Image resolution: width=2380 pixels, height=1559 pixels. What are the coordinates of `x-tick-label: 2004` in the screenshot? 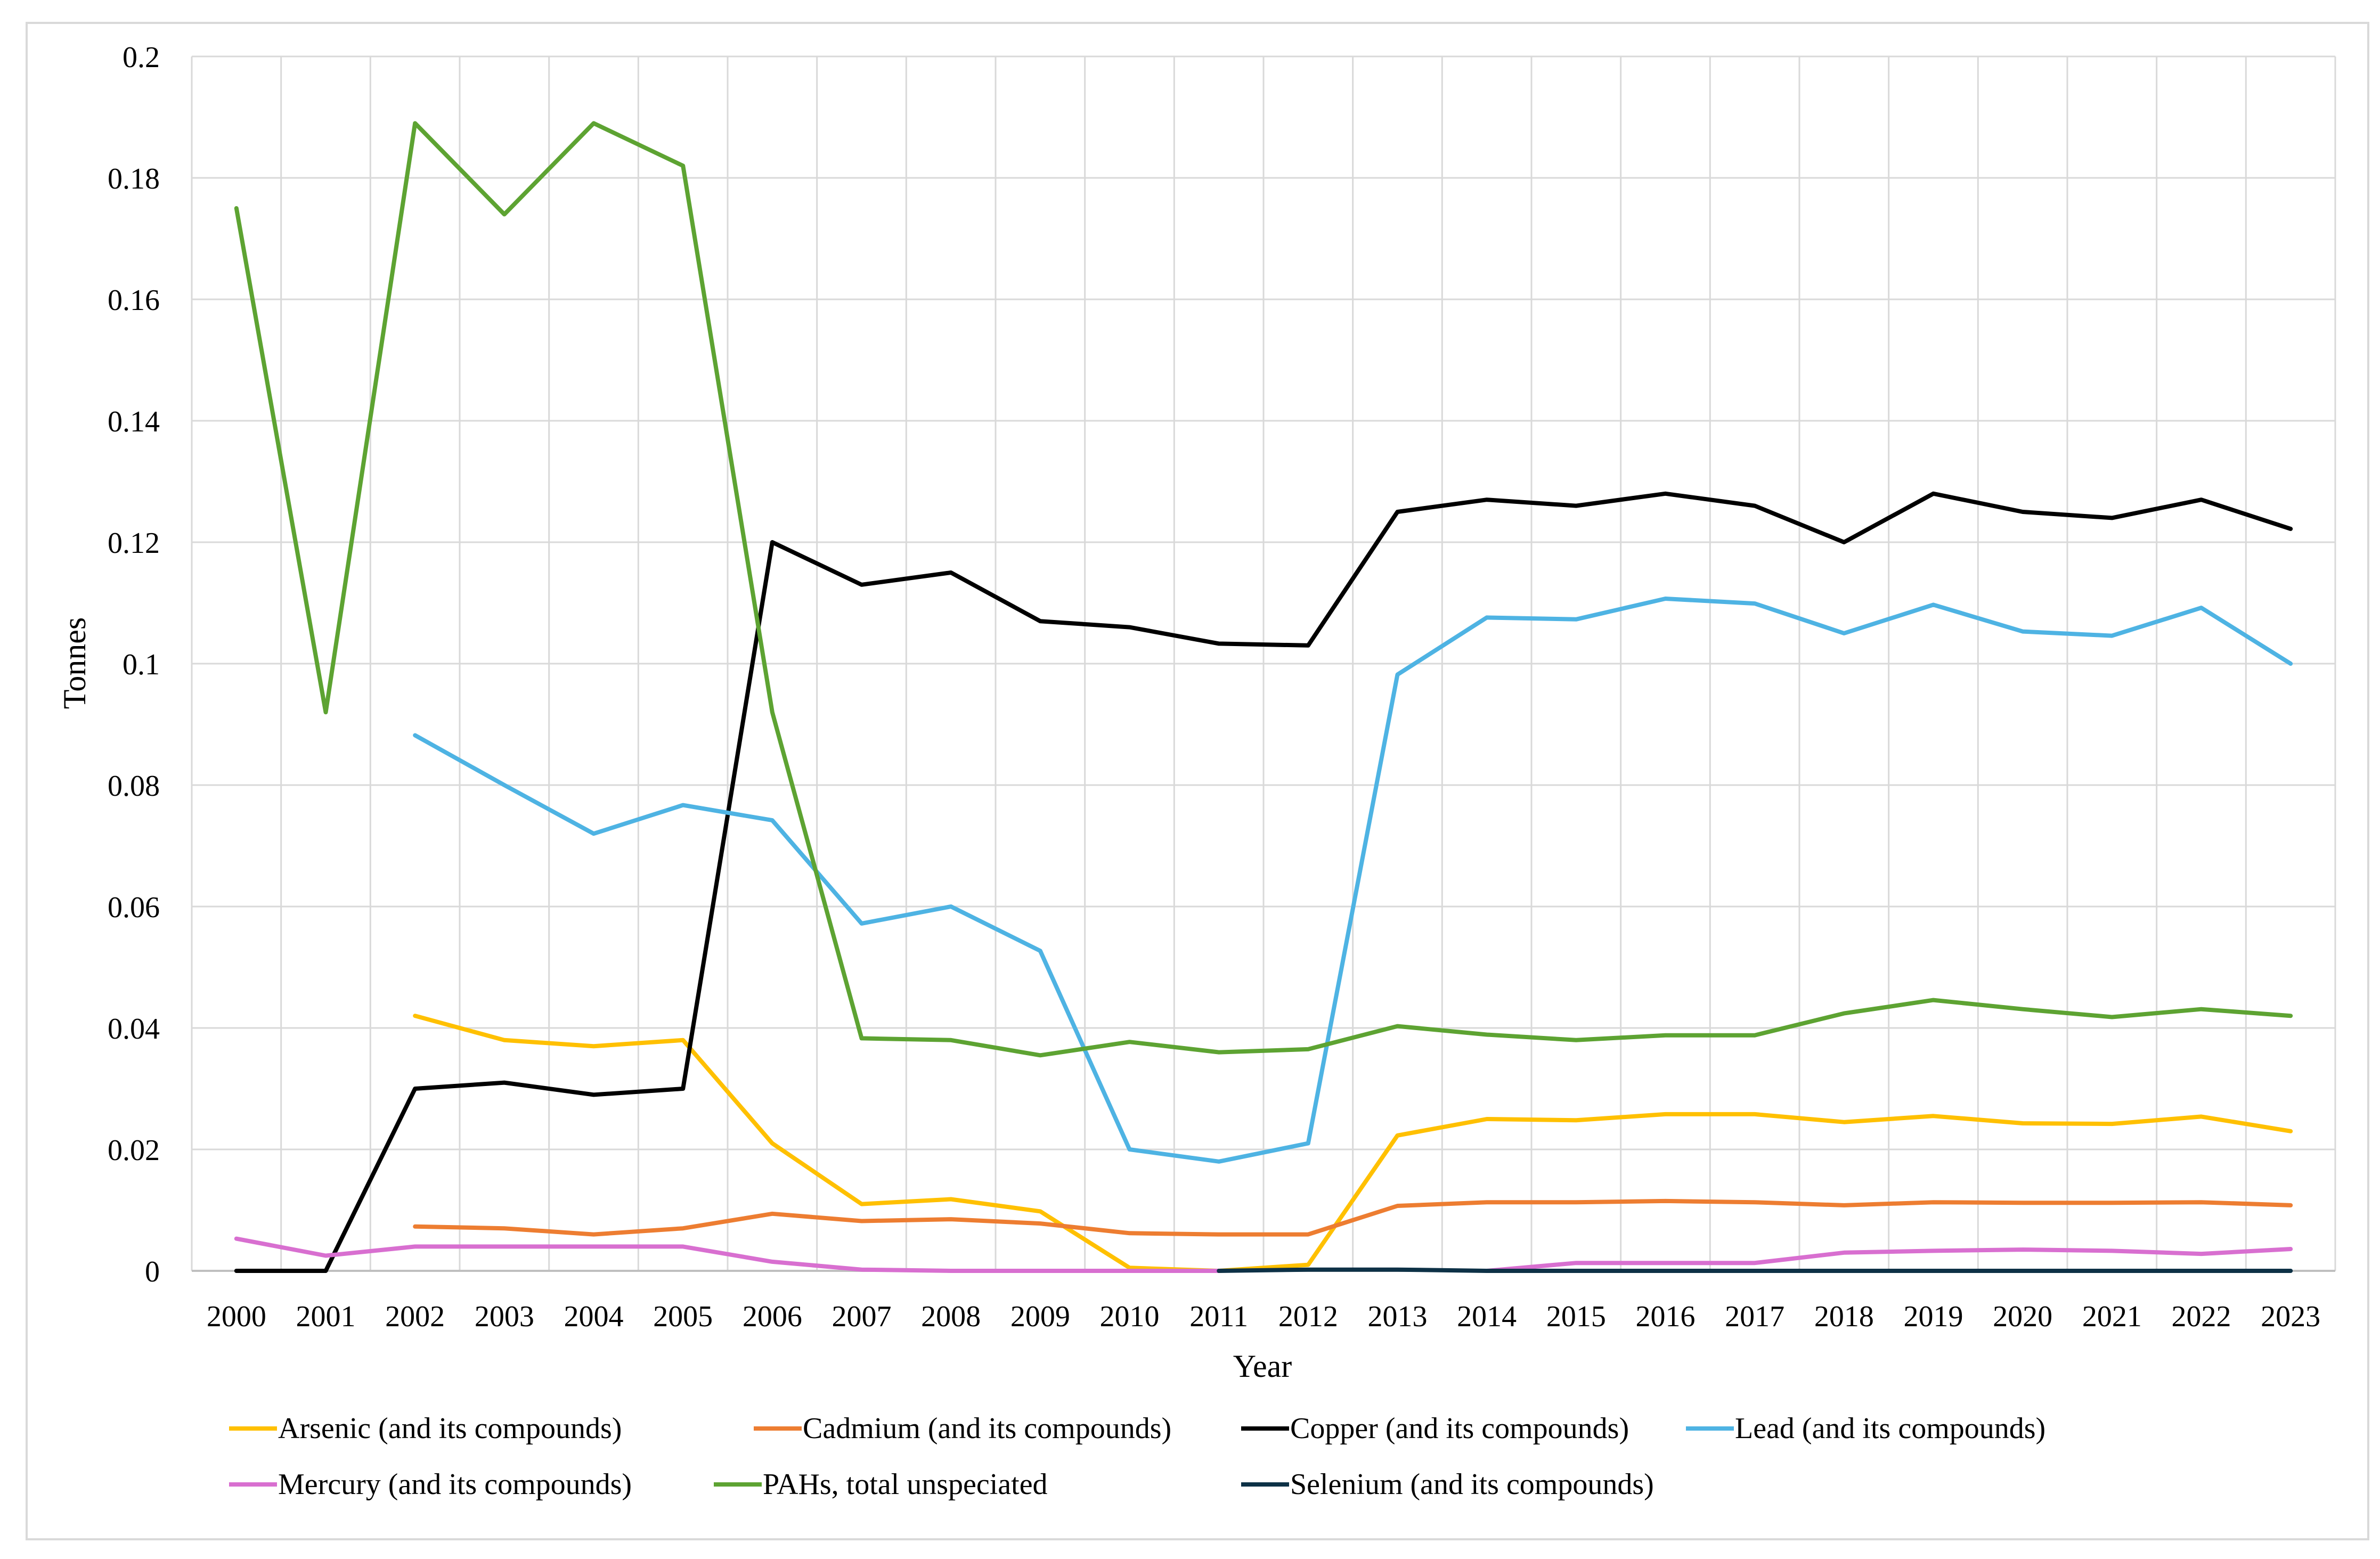 It's located at (594, 1316).